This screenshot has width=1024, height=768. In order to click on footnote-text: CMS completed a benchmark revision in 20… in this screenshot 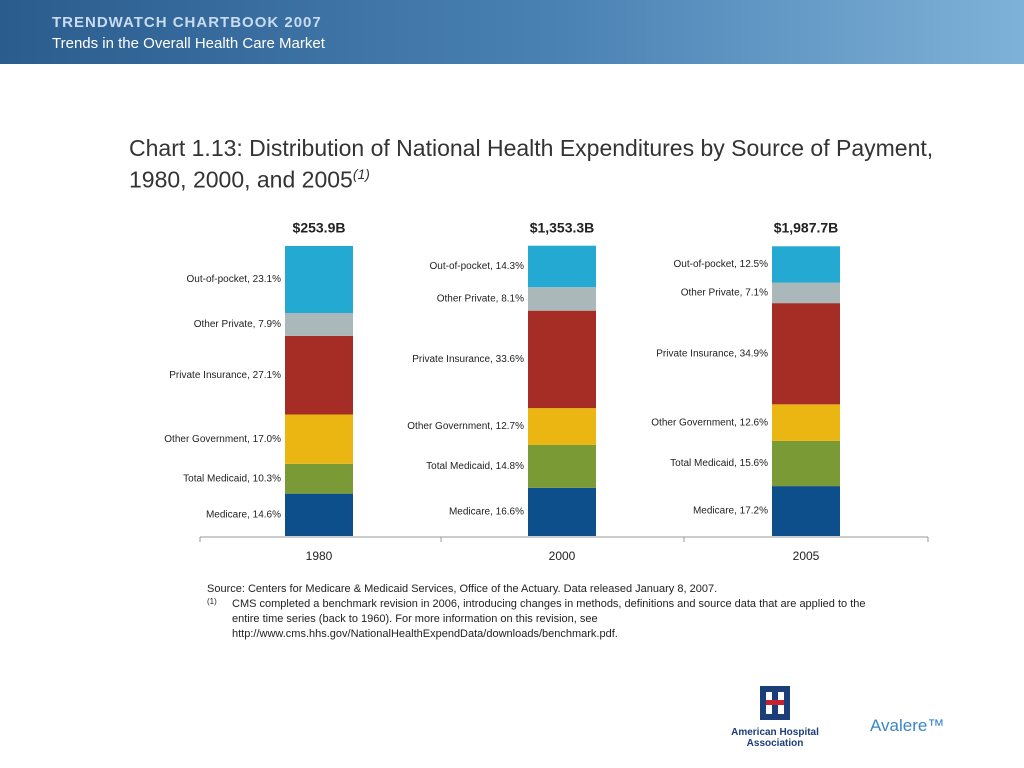, I will do `click(549, 619)`.